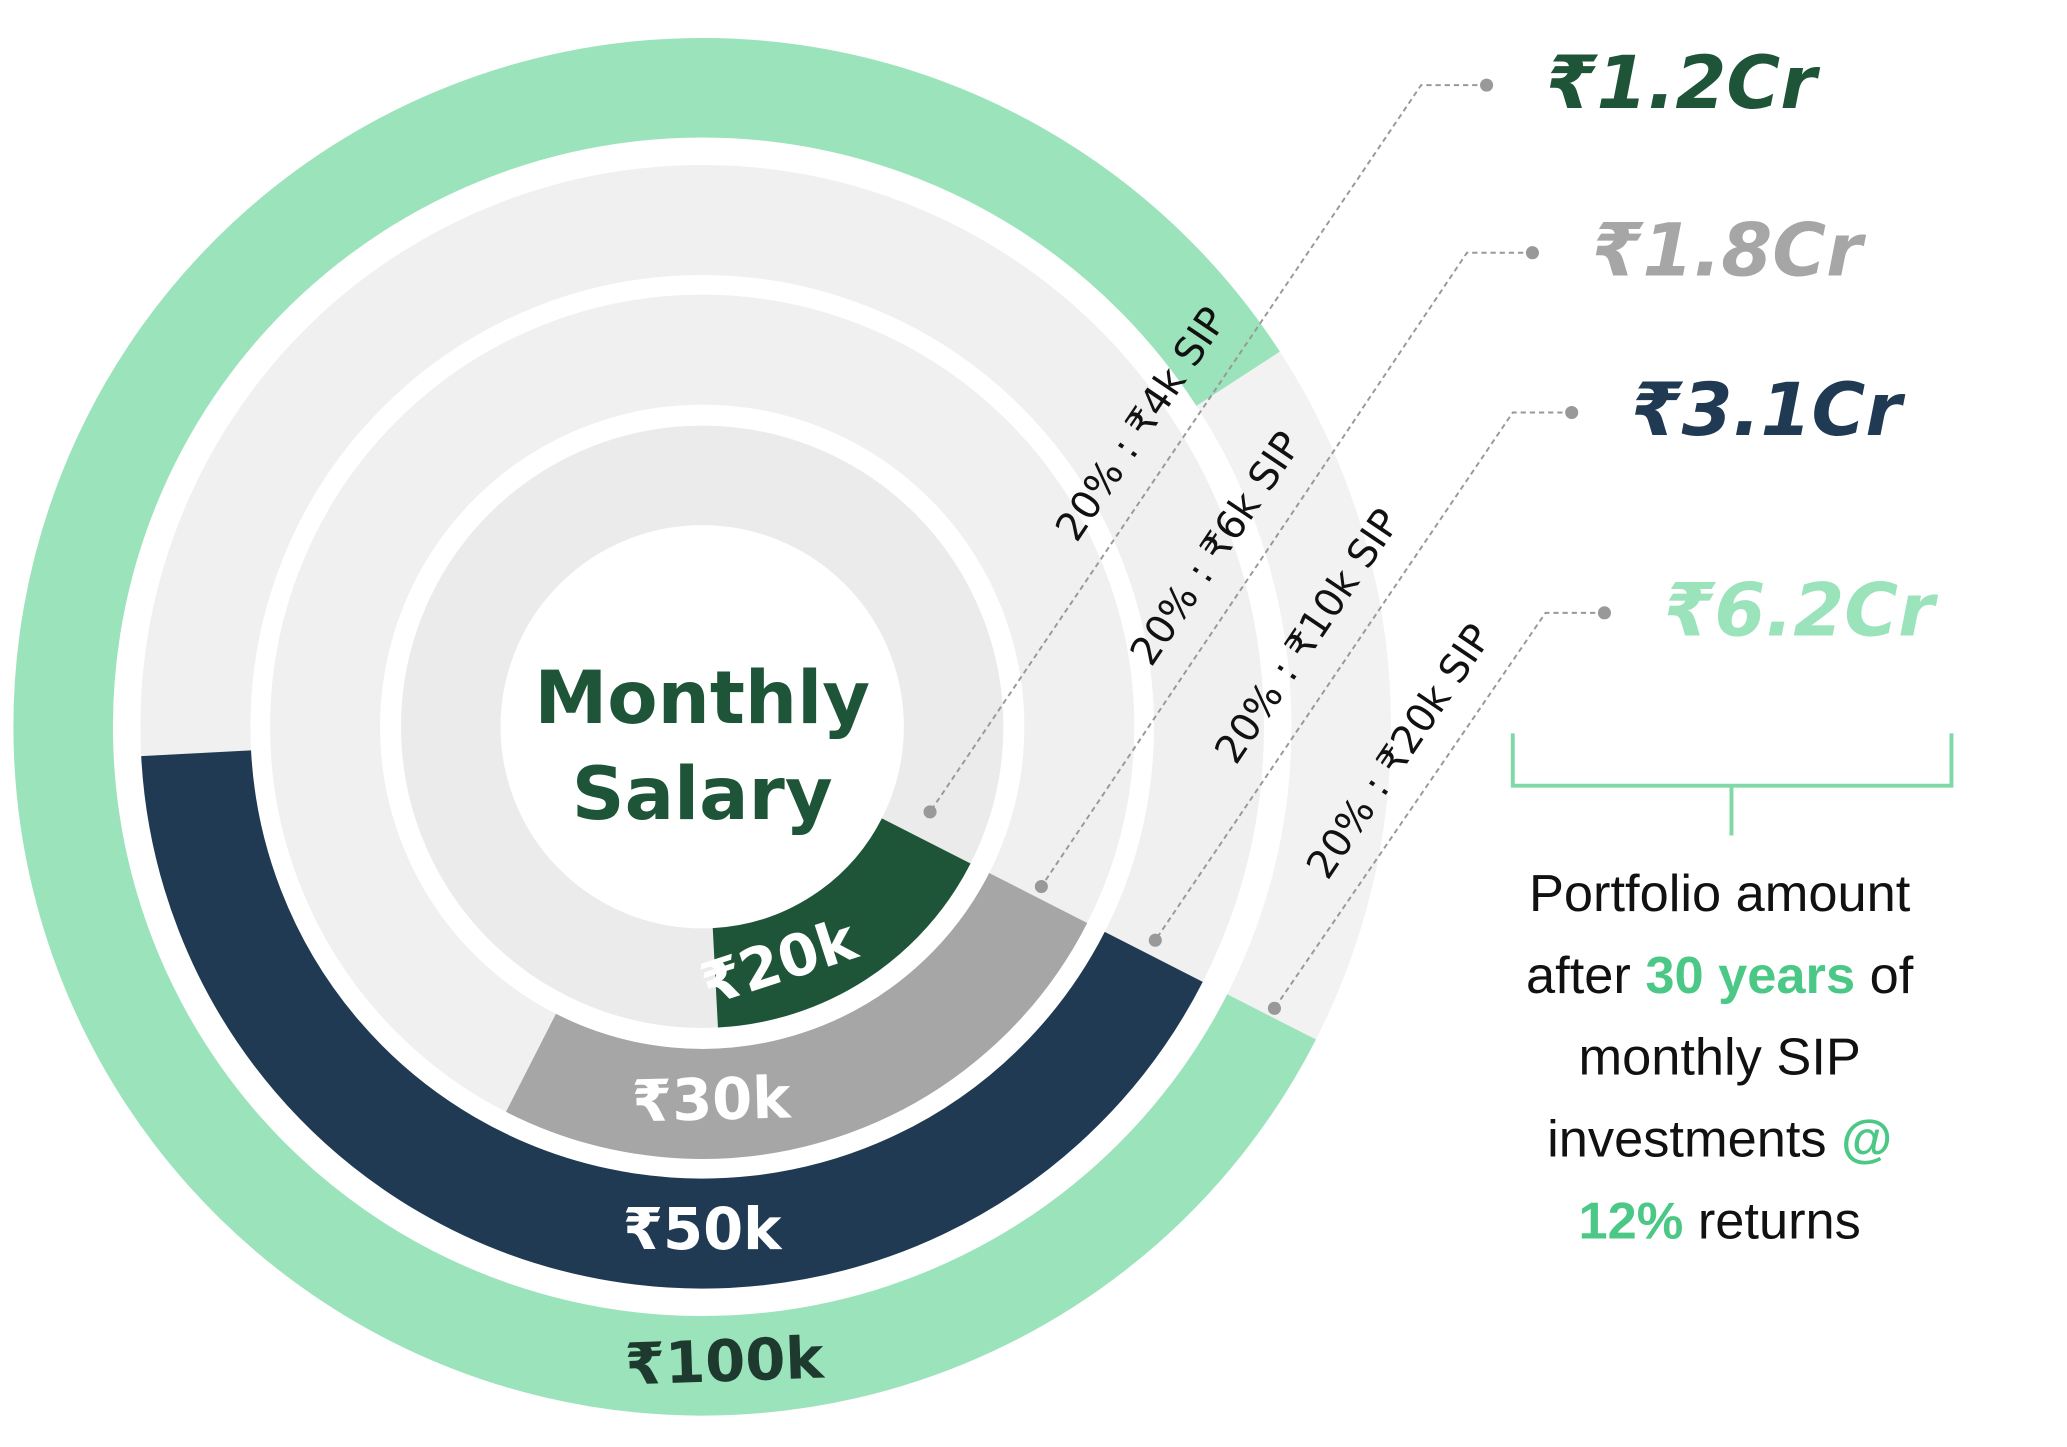  Describe the element at coordinates (1800, 610) in the screenshot. I see `portfolio-amount: ₹6.2Cr` at that location.